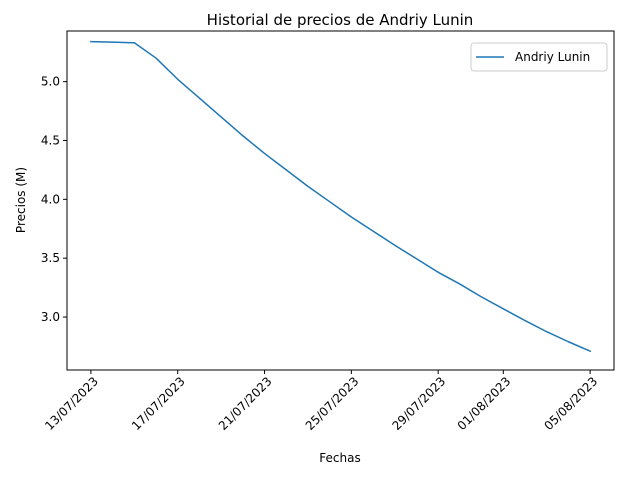 This screenshot has height=480, width=640. What do you see at coordinates (418, 403) in the screenshot?
I see `x-tick-label: 29/07/2023` at bounding box center [418, 403].